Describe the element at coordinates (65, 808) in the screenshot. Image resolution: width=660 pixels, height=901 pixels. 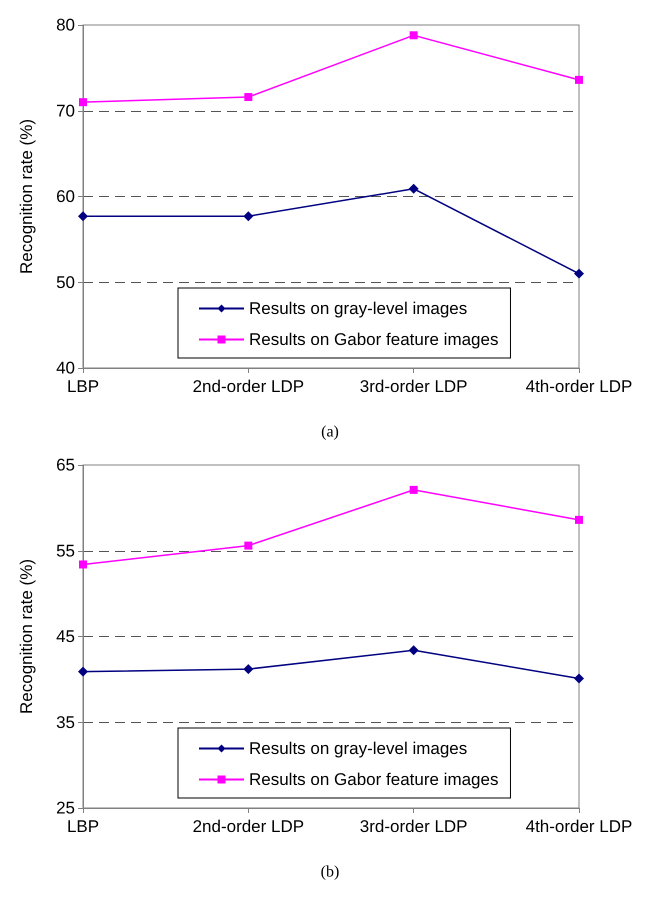
I see `y-tick-label: 25` at that location.